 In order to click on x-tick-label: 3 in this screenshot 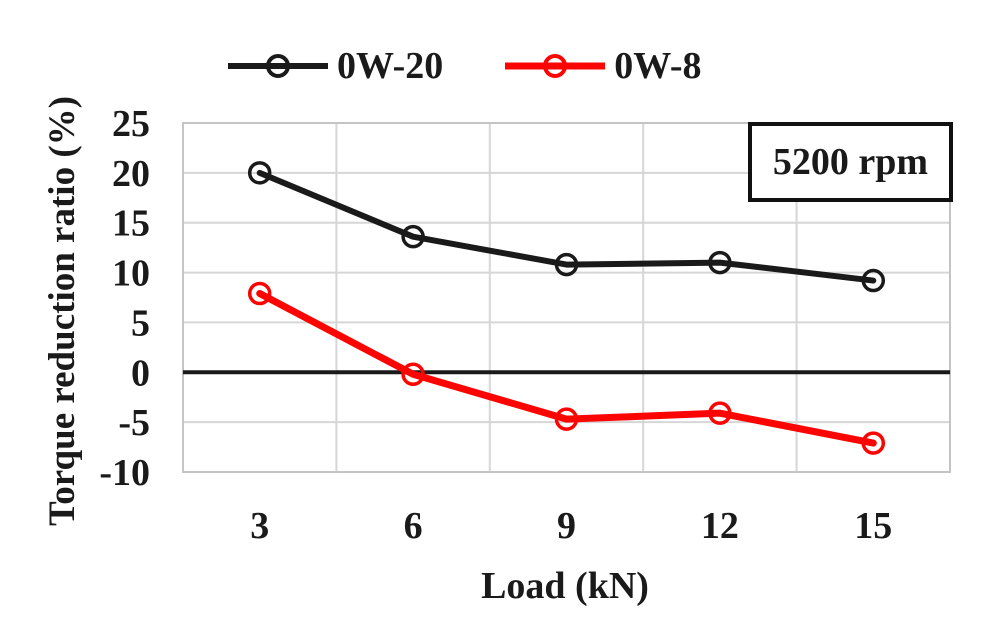, I will do `click(259, 526)`.